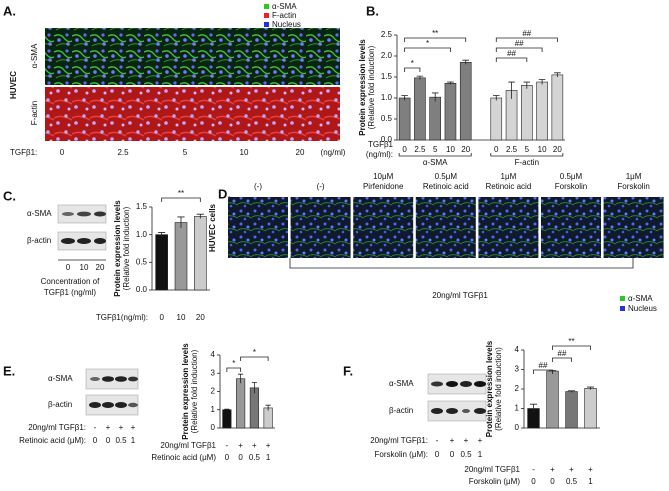 The image size is (669, 491). What do you see at coordinates (34, 113) in the screenshot?
I see `row-label: F-actin` at bounding box center [34, 113].